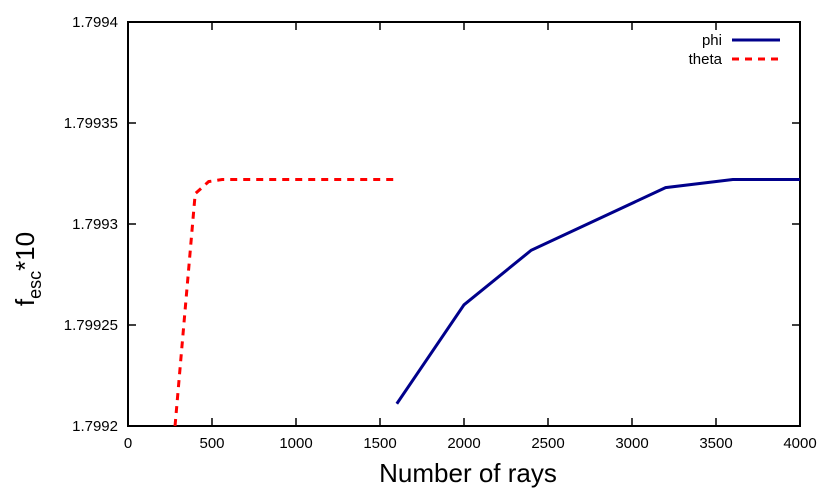  What do you see at coordinates (285, 302) in the screenshot?
I see `series-line-theta` at bounding box center [285, 302].